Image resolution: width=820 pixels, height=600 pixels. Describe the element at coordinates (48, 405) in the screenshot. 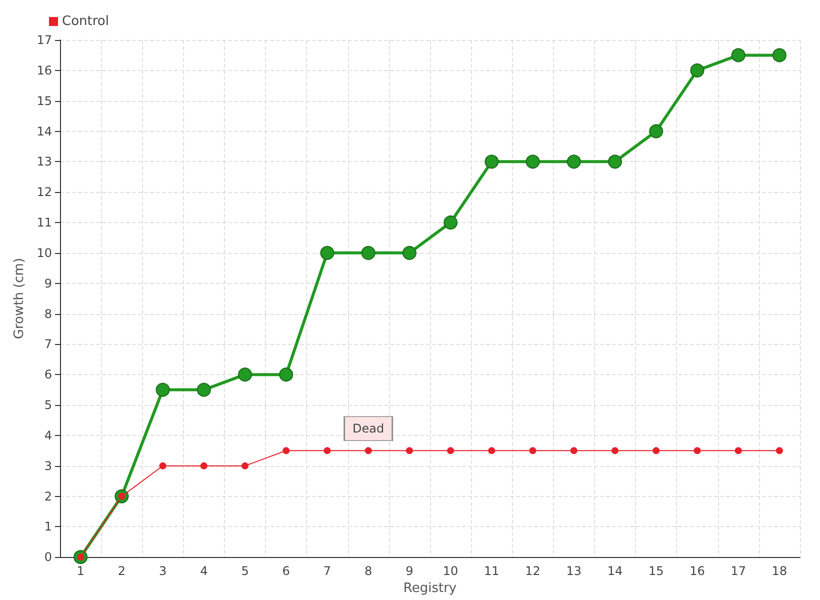

I see `y-tick-label: 5` at that location.